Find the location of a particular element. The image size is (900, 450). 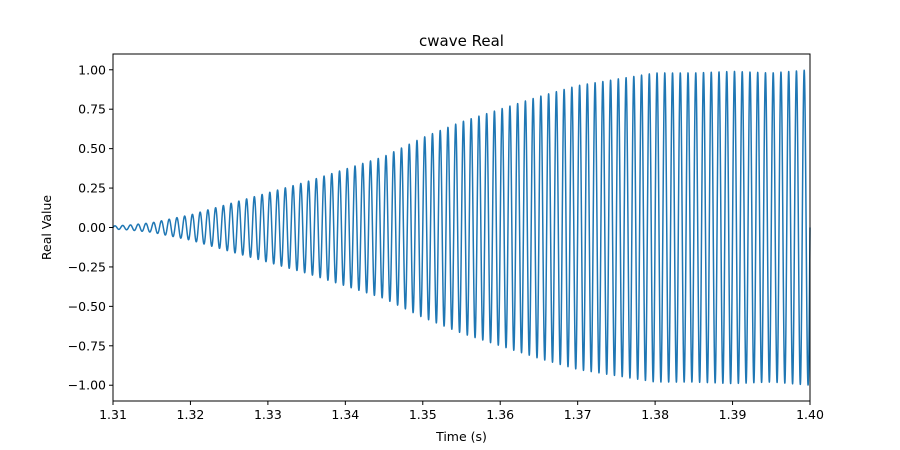

x-tick-label: 1.40 is located at coordinates (810, 414).